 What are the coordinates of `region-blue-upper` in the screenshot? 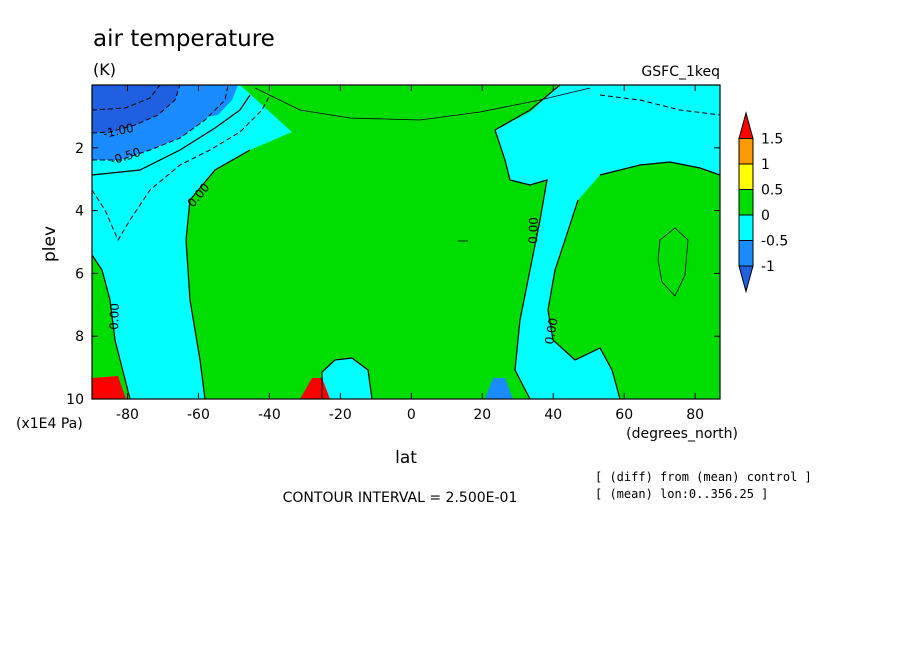 It's located at (213, 101).